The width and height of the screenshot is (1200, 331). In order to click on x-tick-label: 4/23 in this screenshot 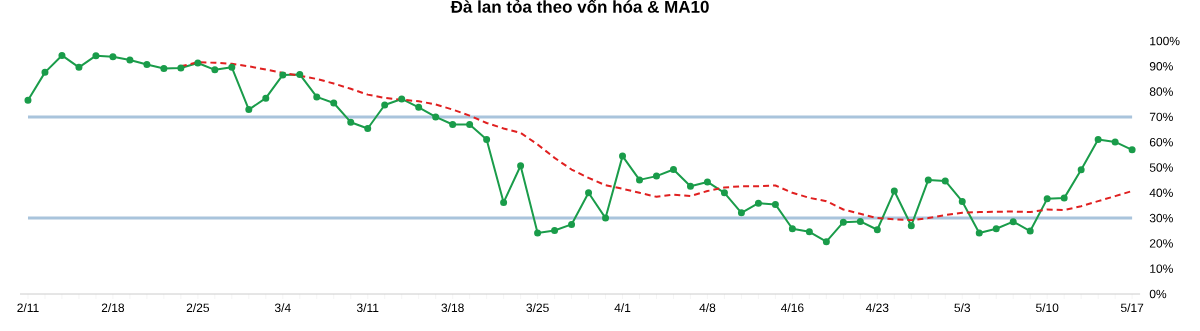, I will do `click(877, 308)`.